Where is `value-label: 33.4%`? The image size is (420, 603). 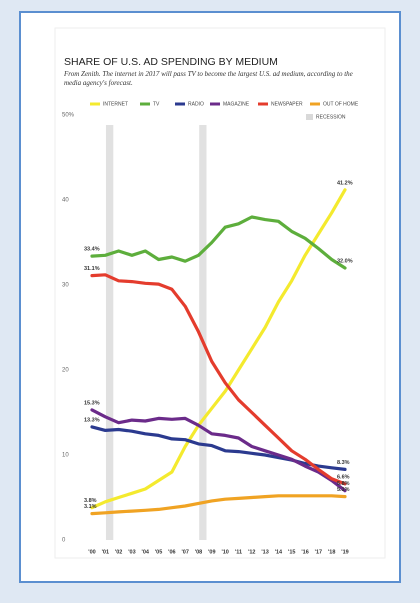 value-label: 33.4% is located at coordinates (92, 250).